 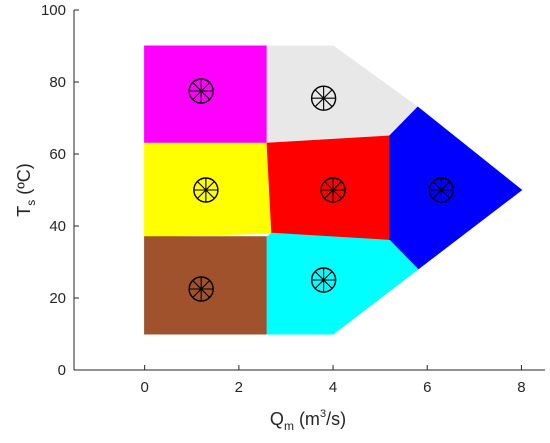 I want to click on y-tick-label: 0, so click(x=62, y=370).